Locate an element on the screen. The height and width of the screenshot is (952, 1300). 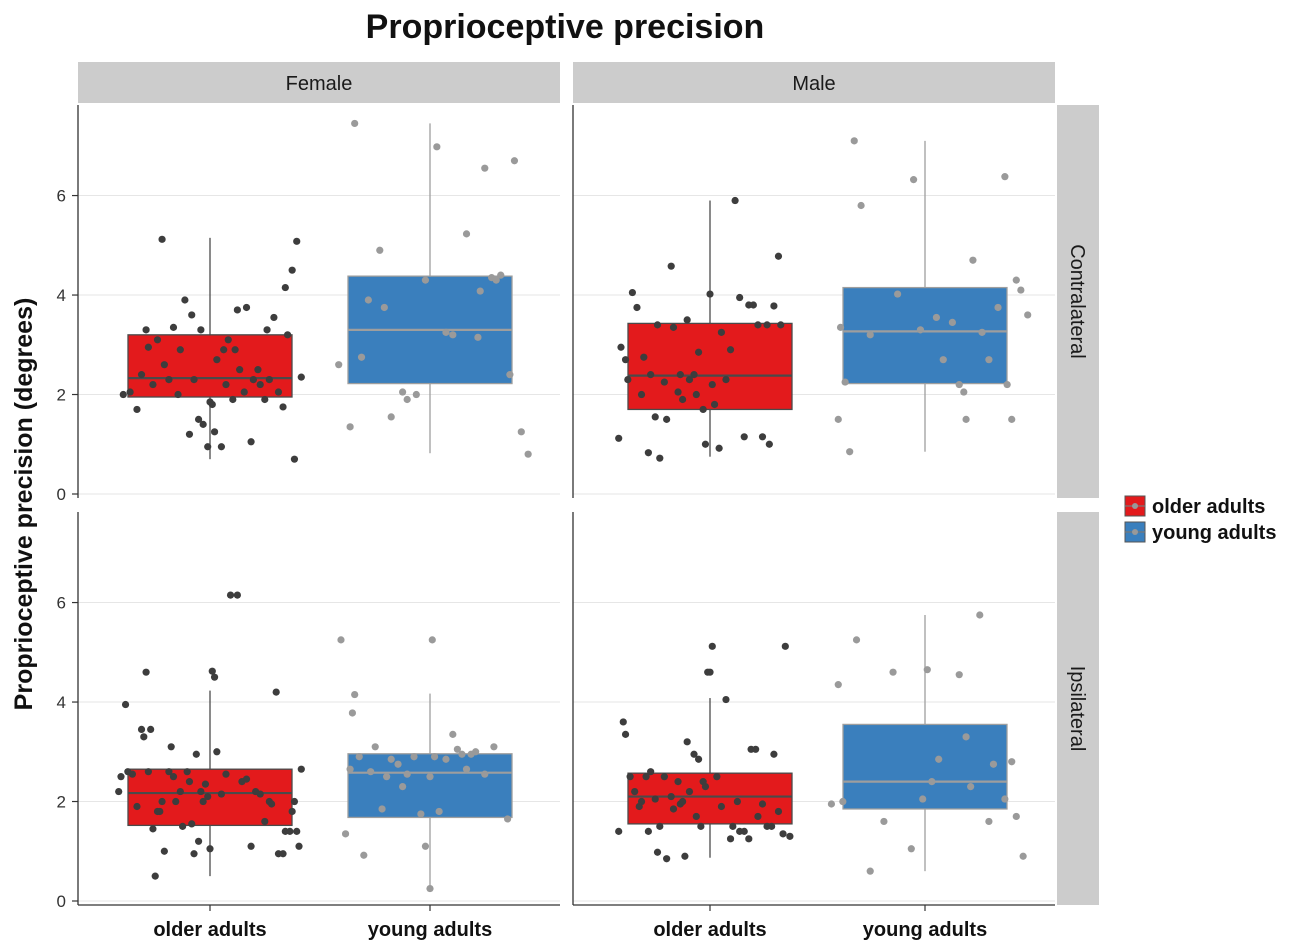
legend-label-young-adults: young adults is located at coordinates (1214, 533).